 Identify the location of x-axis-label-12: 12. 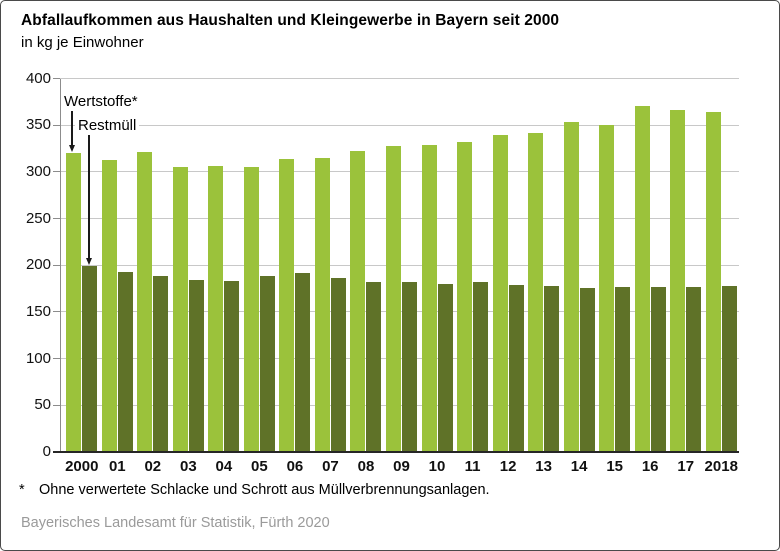
(508, 466).